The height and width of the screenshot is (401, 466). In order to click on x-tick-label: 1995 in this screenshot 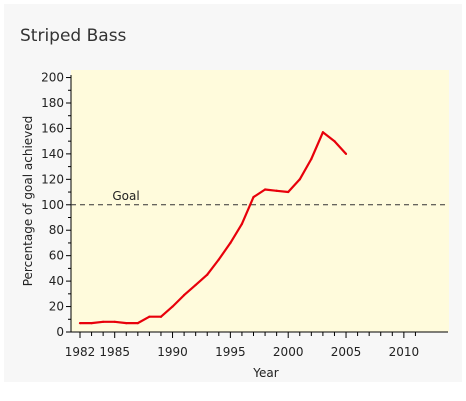, I will do `click(230, 352)`.